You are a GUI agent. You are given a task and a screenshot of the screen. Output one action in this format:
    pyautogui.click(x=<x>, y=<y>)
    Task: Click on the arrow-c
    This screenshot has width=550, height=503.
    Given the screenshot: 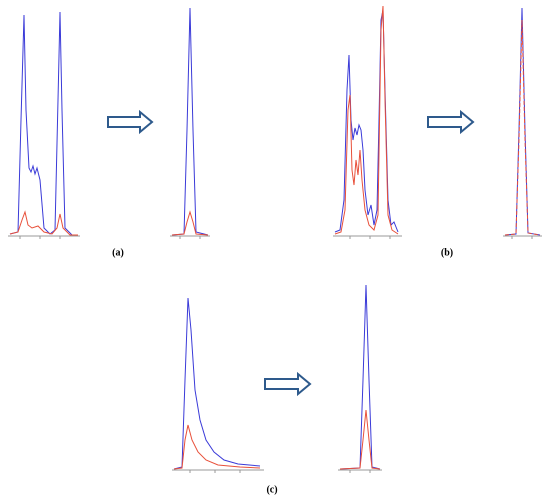 What is the action you would take?
    pyautogui.click(x=288, y=384)
    